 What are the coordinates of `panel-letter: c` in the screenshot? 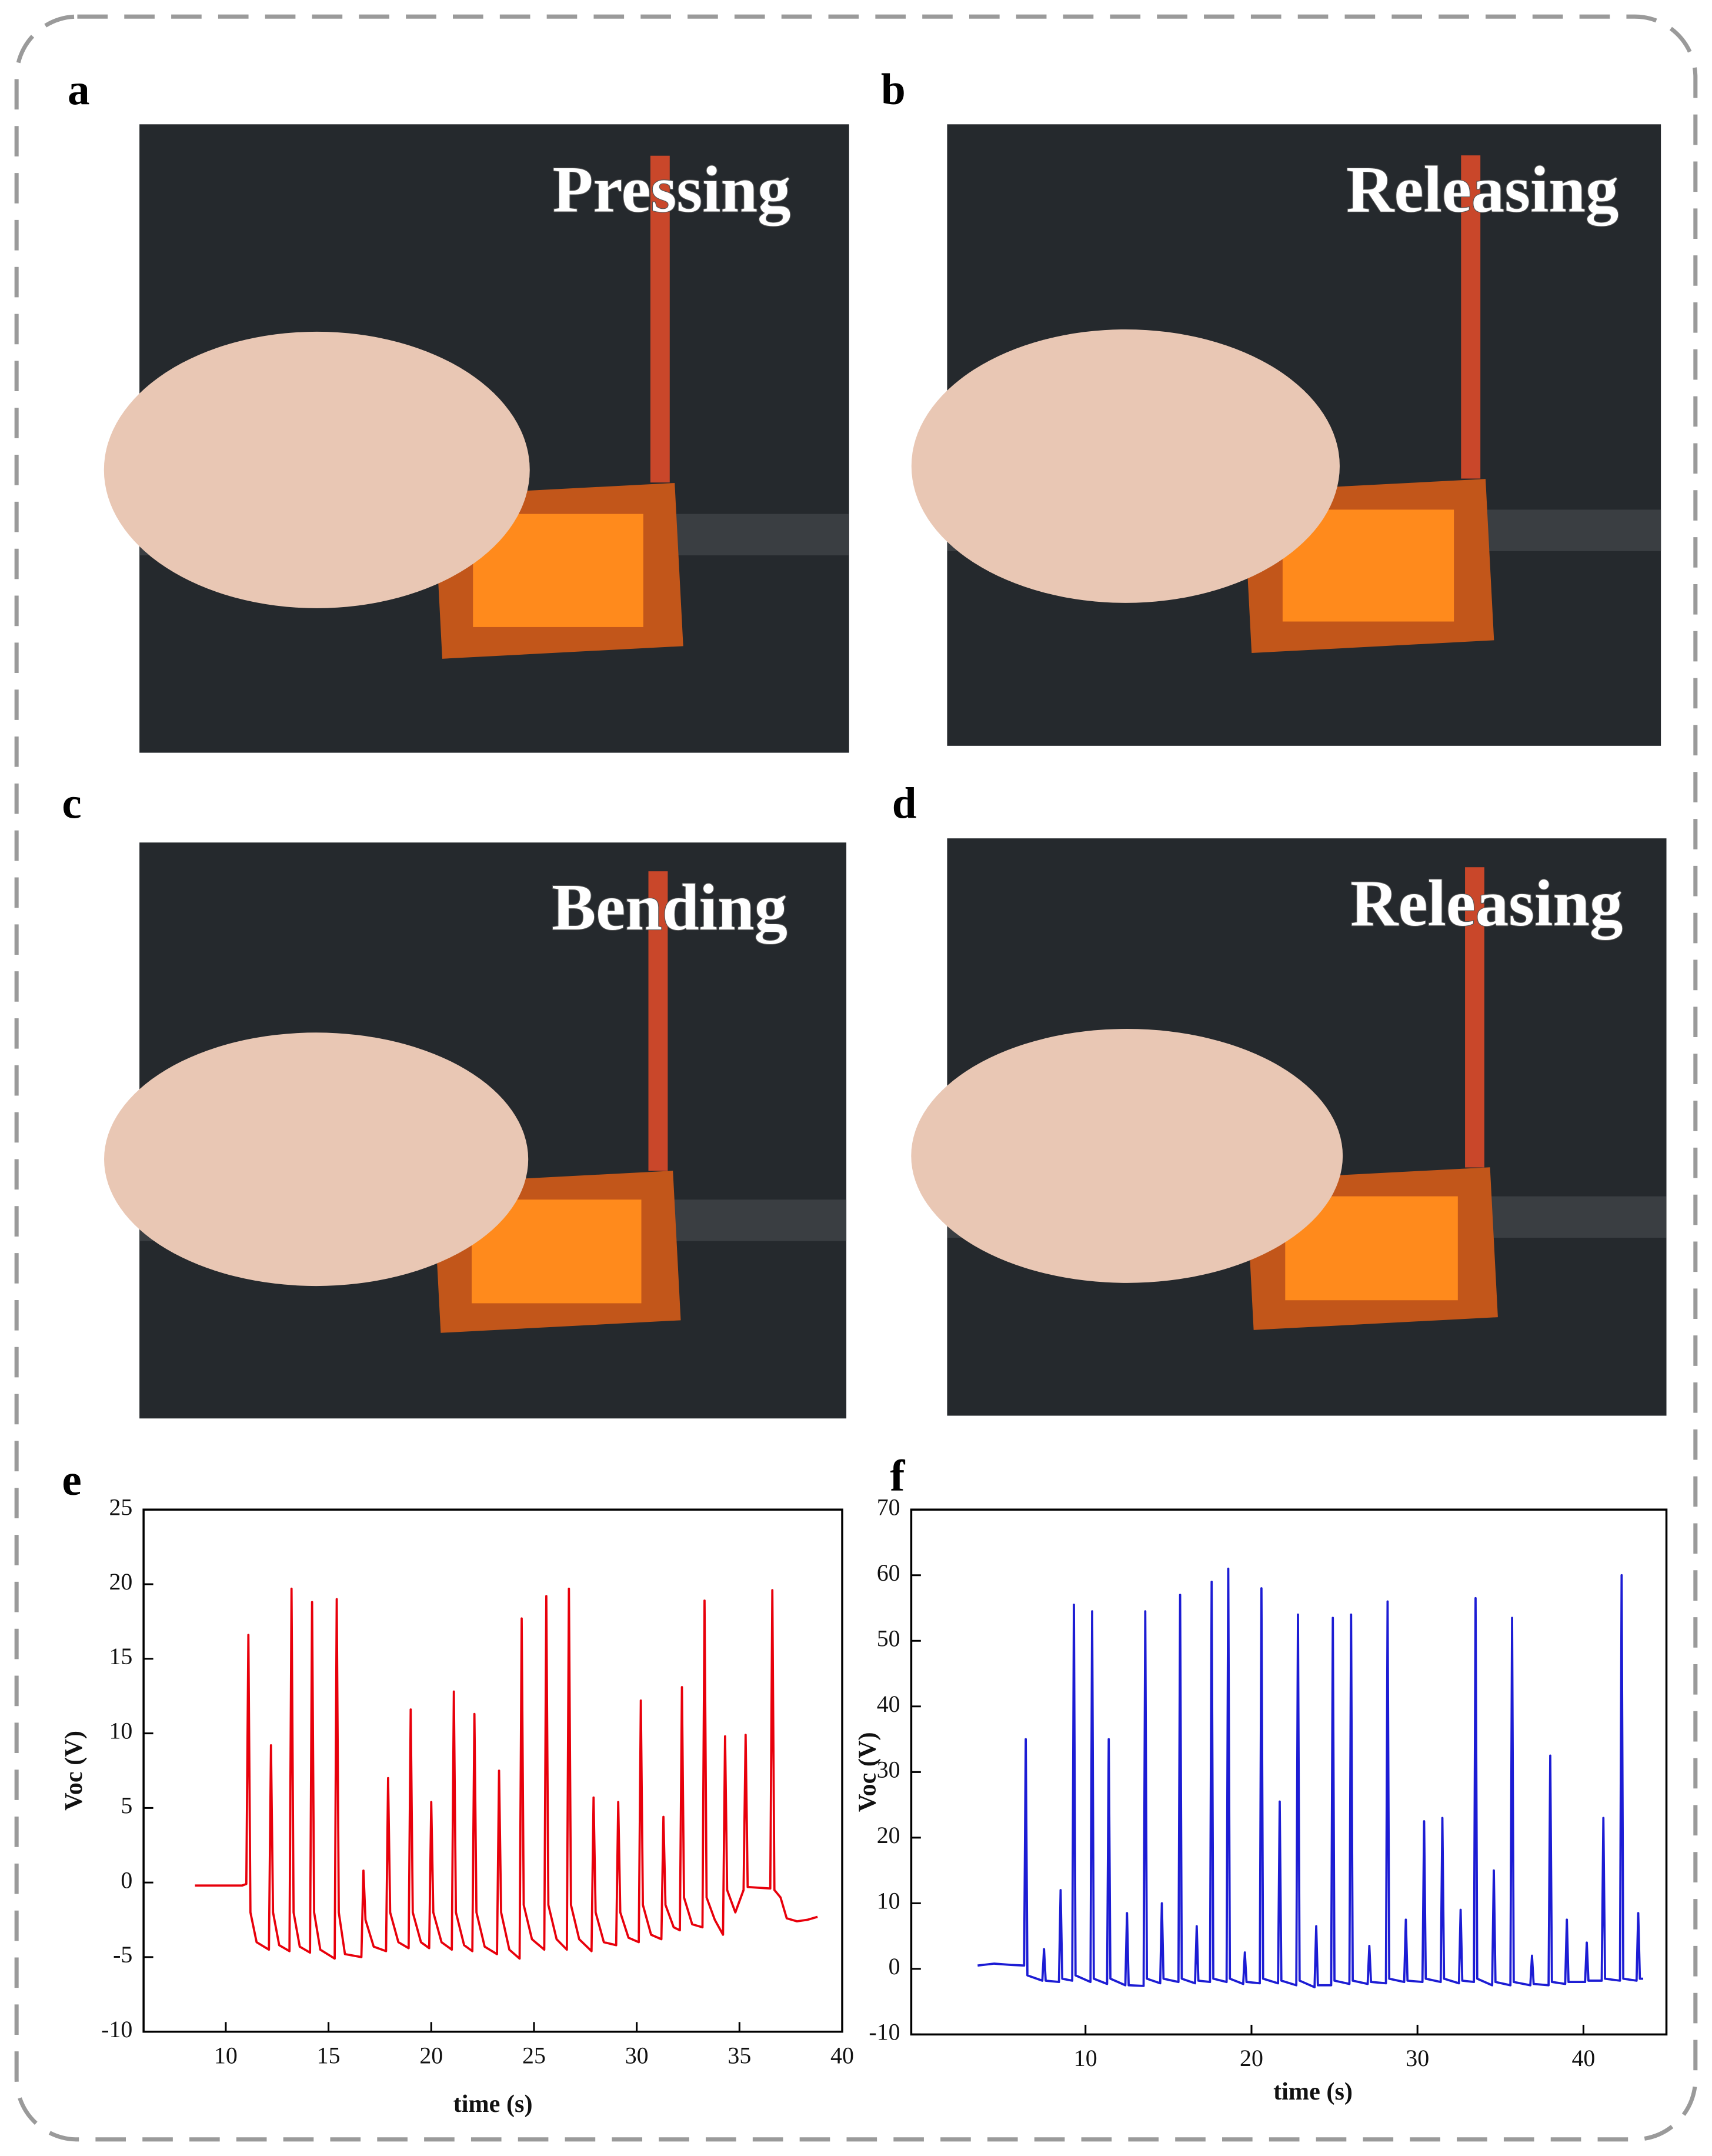 It's located at (71, 803).